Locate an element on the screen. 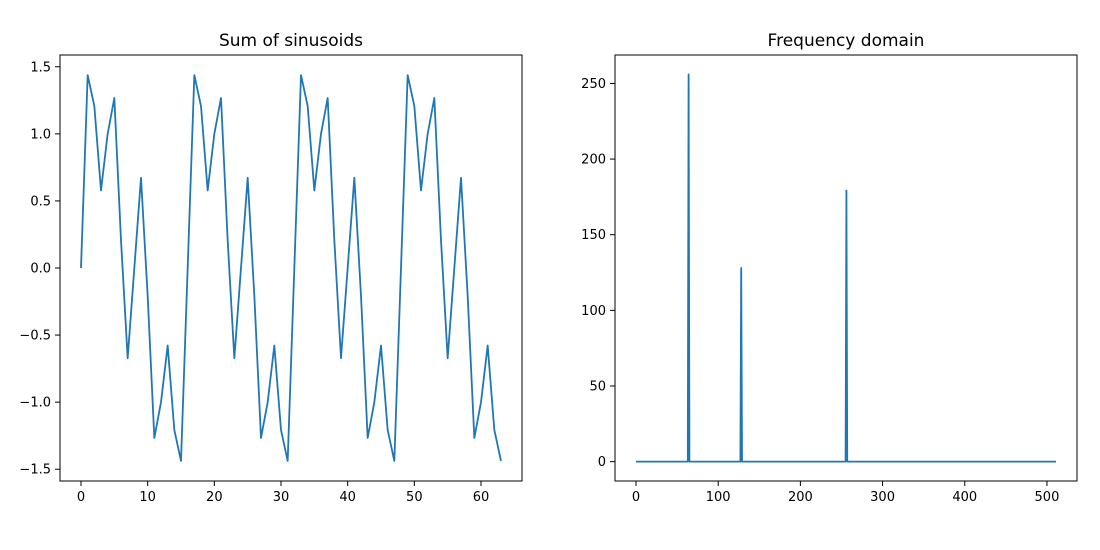  y-tick-label: 250 is located at coordinates (593, 84).